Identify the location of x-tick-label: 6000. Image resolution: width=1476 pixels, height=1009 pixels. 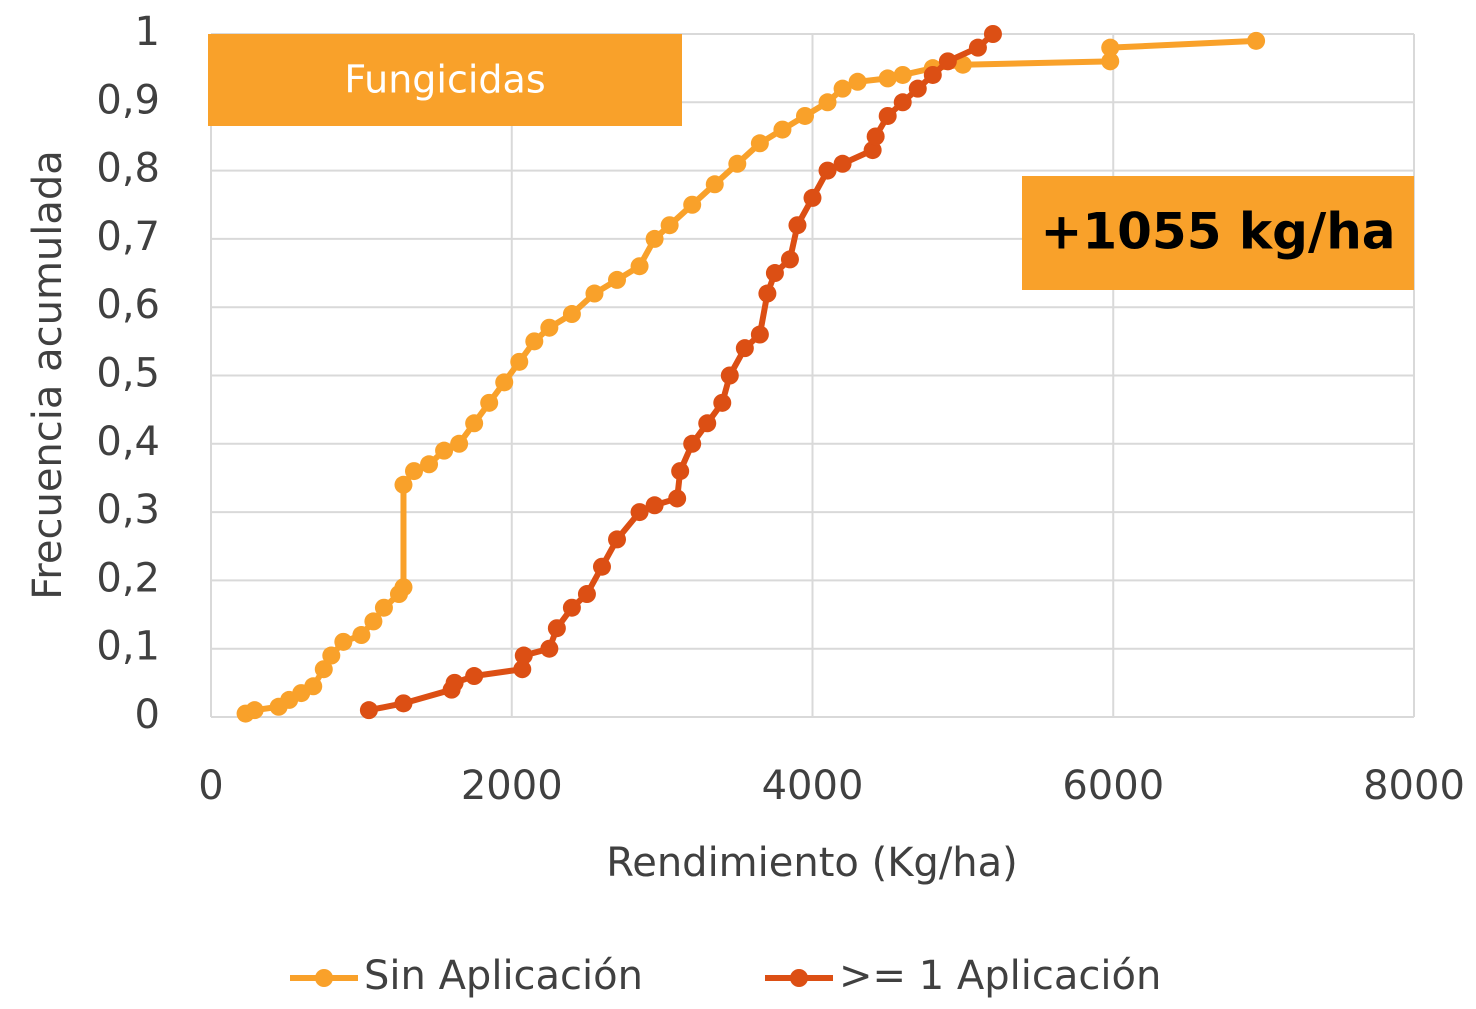
(1113, 786).